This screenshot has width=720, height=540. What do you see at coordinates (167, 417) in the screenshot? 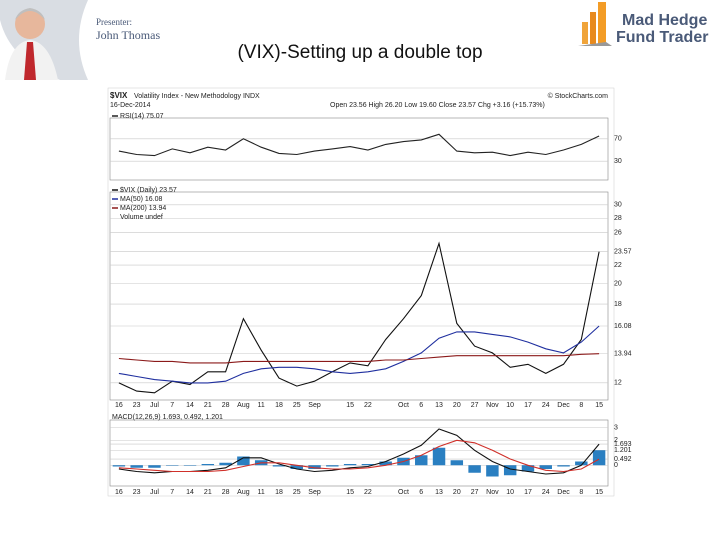
I see `legend-label: MACD(12,26,9) 1.693, 0.492, 1.201` at bounding box center [167, 417].